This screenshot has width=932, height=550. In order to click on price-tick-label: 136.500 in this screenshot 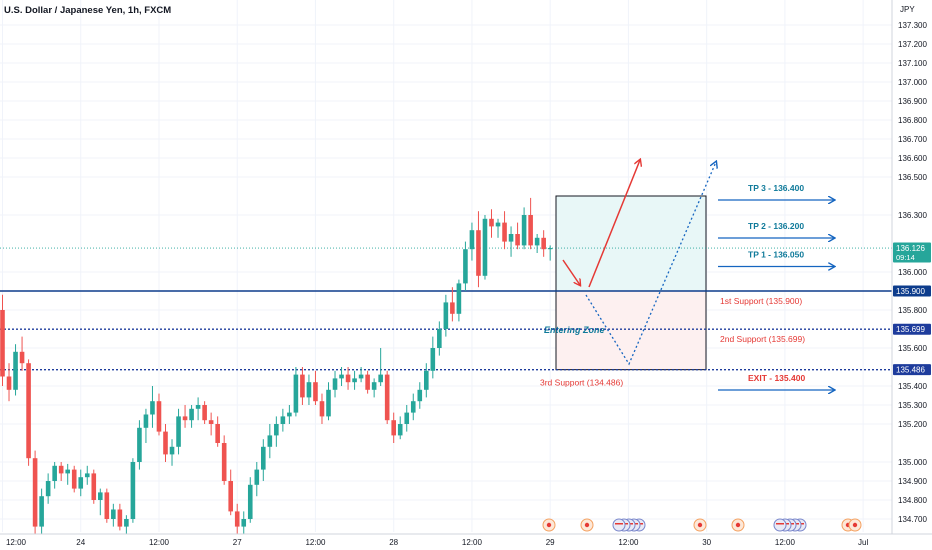, I will do `click(912, 177)`.